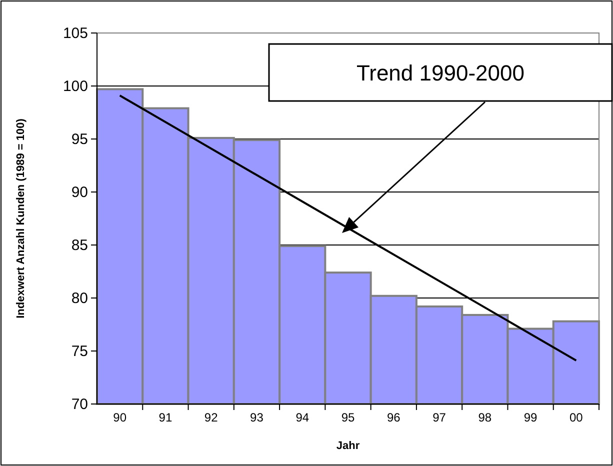 The height and width of the screenshot is (466, 613). What do you see at coordinates (75, 33) in the screenshot?
I see `y-tick-label: 105` at bounding box center [75, 33].